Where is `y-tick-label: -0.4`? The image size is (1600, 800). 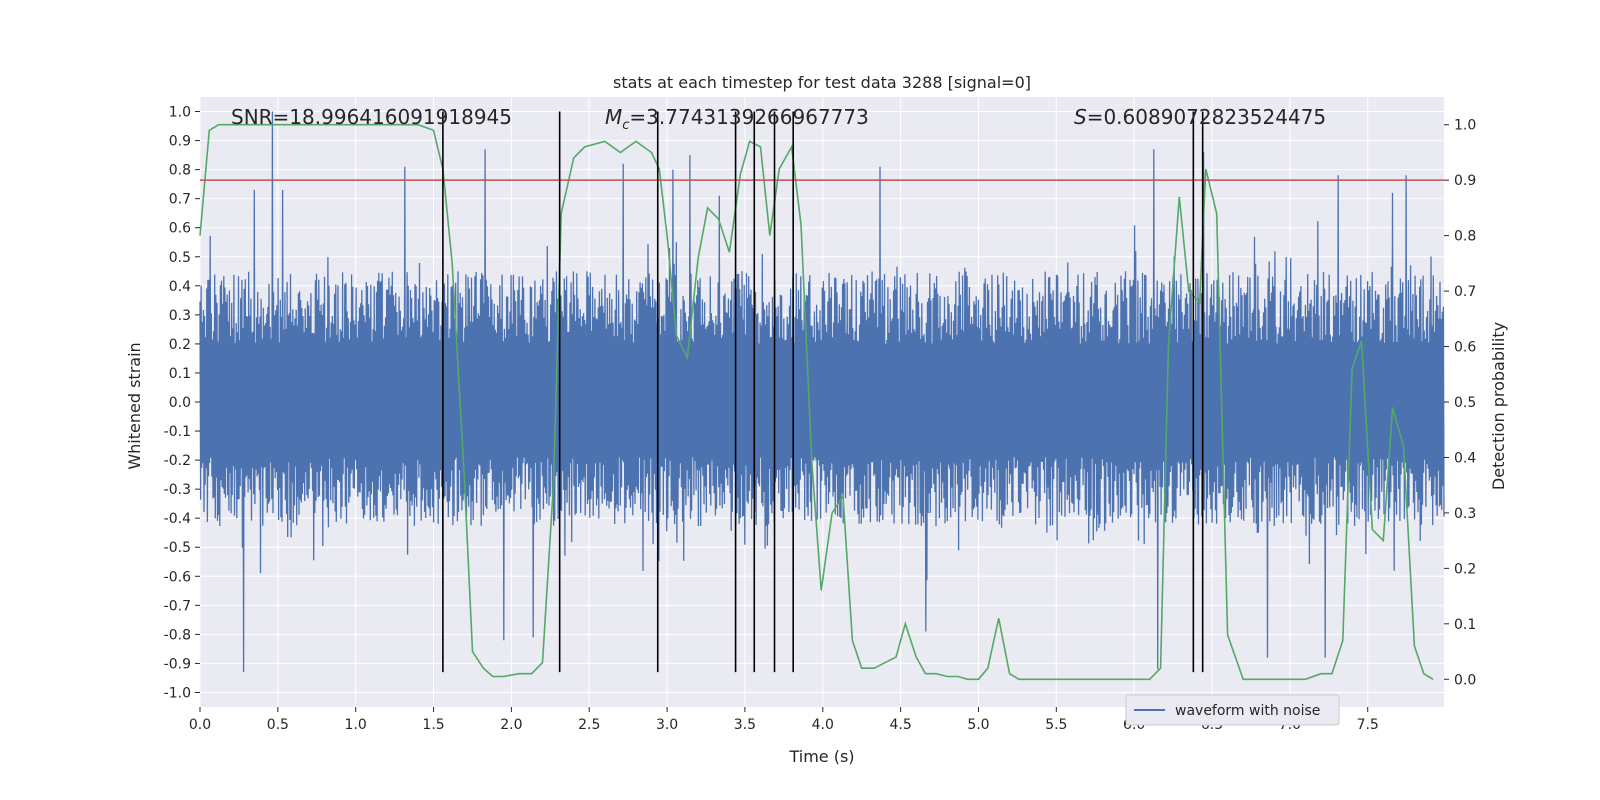
y-tick-label: -0.4 is located at coordinates (177, 519).